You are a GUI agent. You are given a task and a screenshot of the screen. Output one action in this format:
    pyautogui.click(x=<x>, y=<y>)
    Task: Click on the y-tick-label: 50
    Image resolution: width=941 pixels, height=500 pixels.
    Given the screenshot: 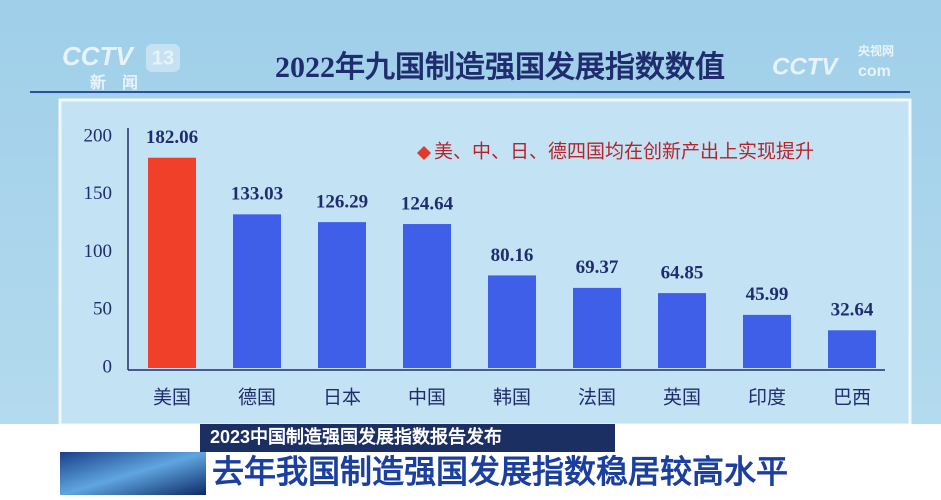 What is the action you would take?
    pyautogui.click(x=102, y=309)
    